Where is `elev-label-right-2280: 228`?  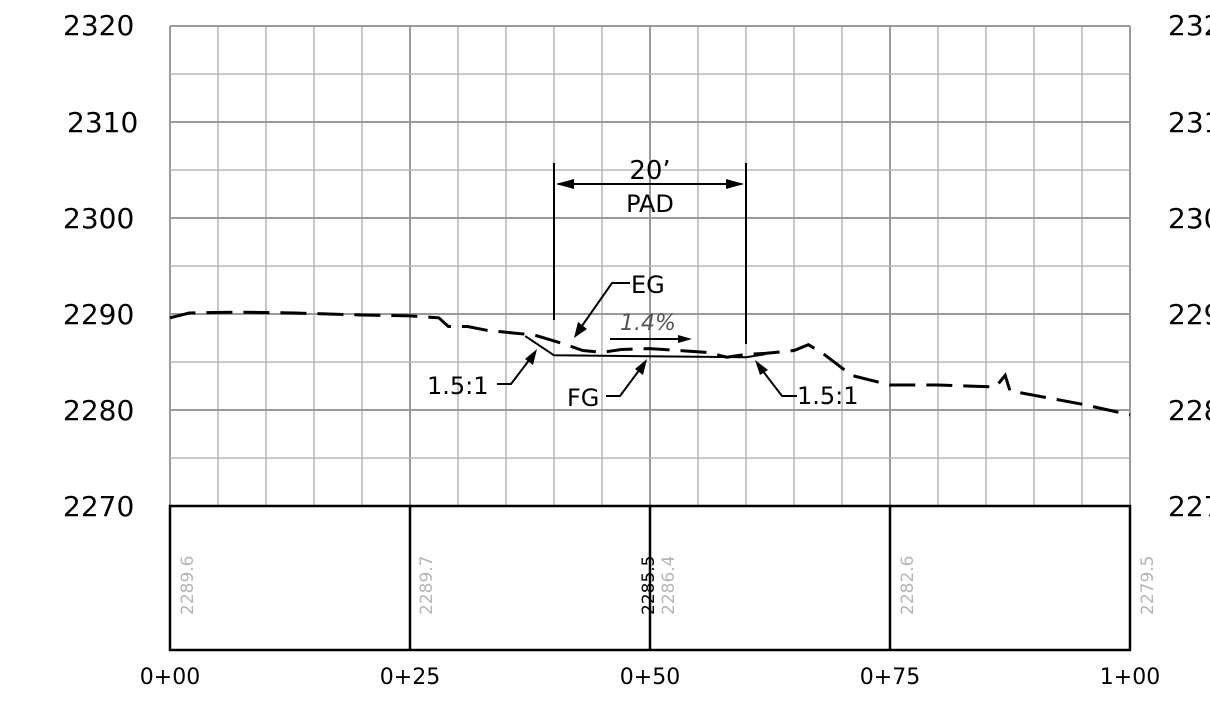
elev-label-right-2280: 228 is located at coordinates (1189, 410).